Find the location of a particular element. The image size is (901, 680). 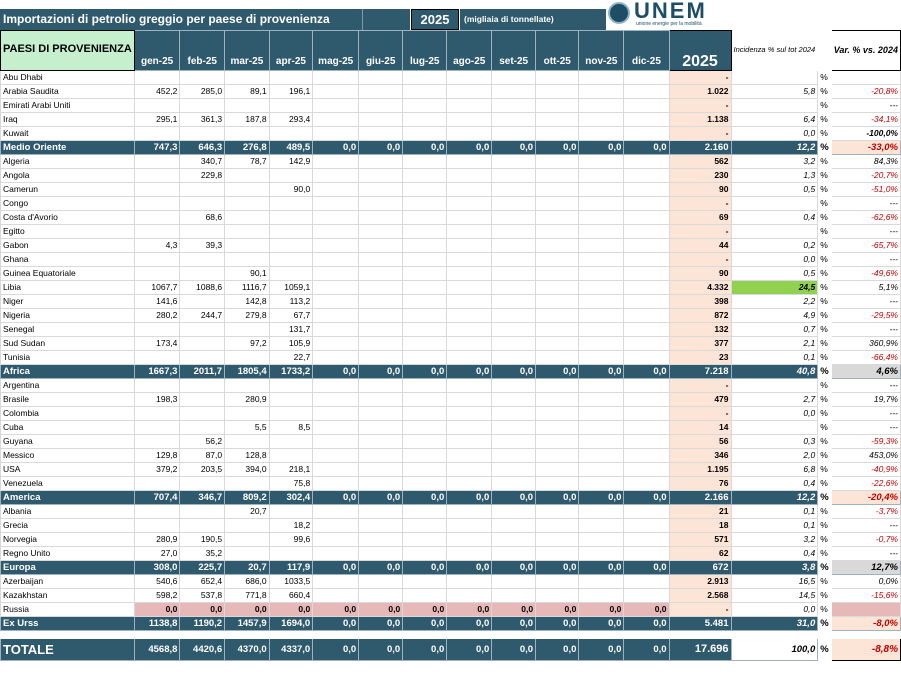

row-incidence is located at coordinates (774, 203).